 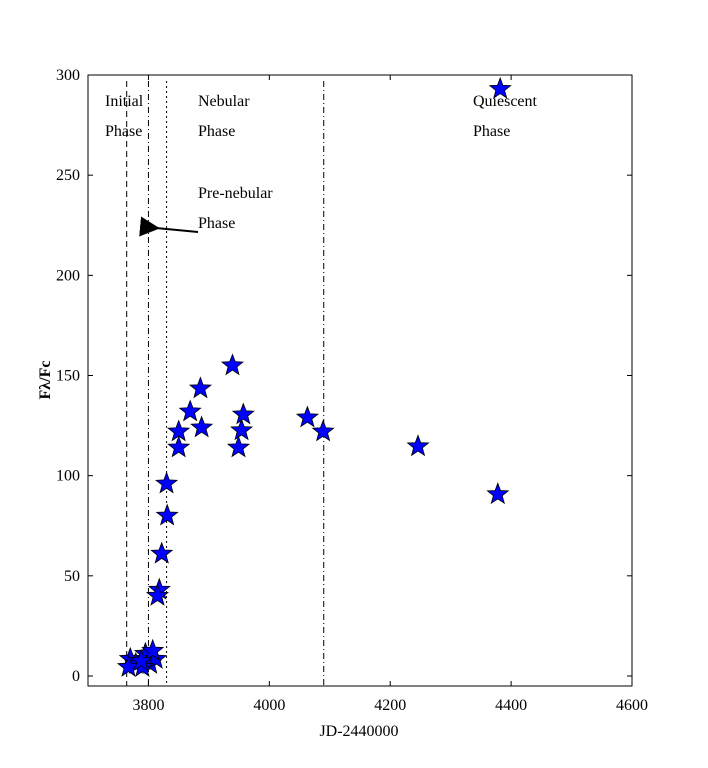 I want to click on x-tick-label: 3800, so click(x=148, y=705).